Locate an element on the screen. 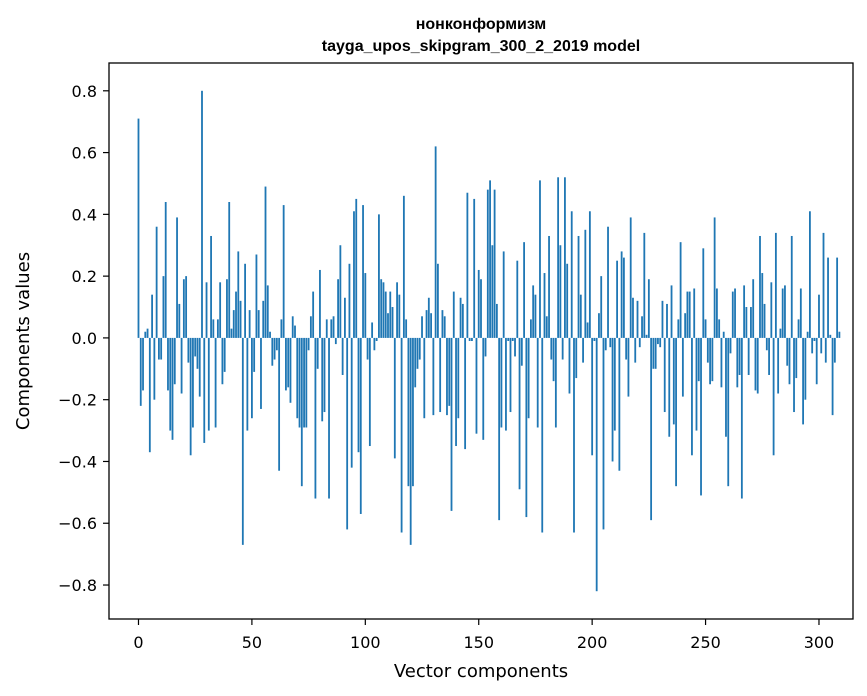  x-tick-label: 100 is located at coordinates (365, 642).